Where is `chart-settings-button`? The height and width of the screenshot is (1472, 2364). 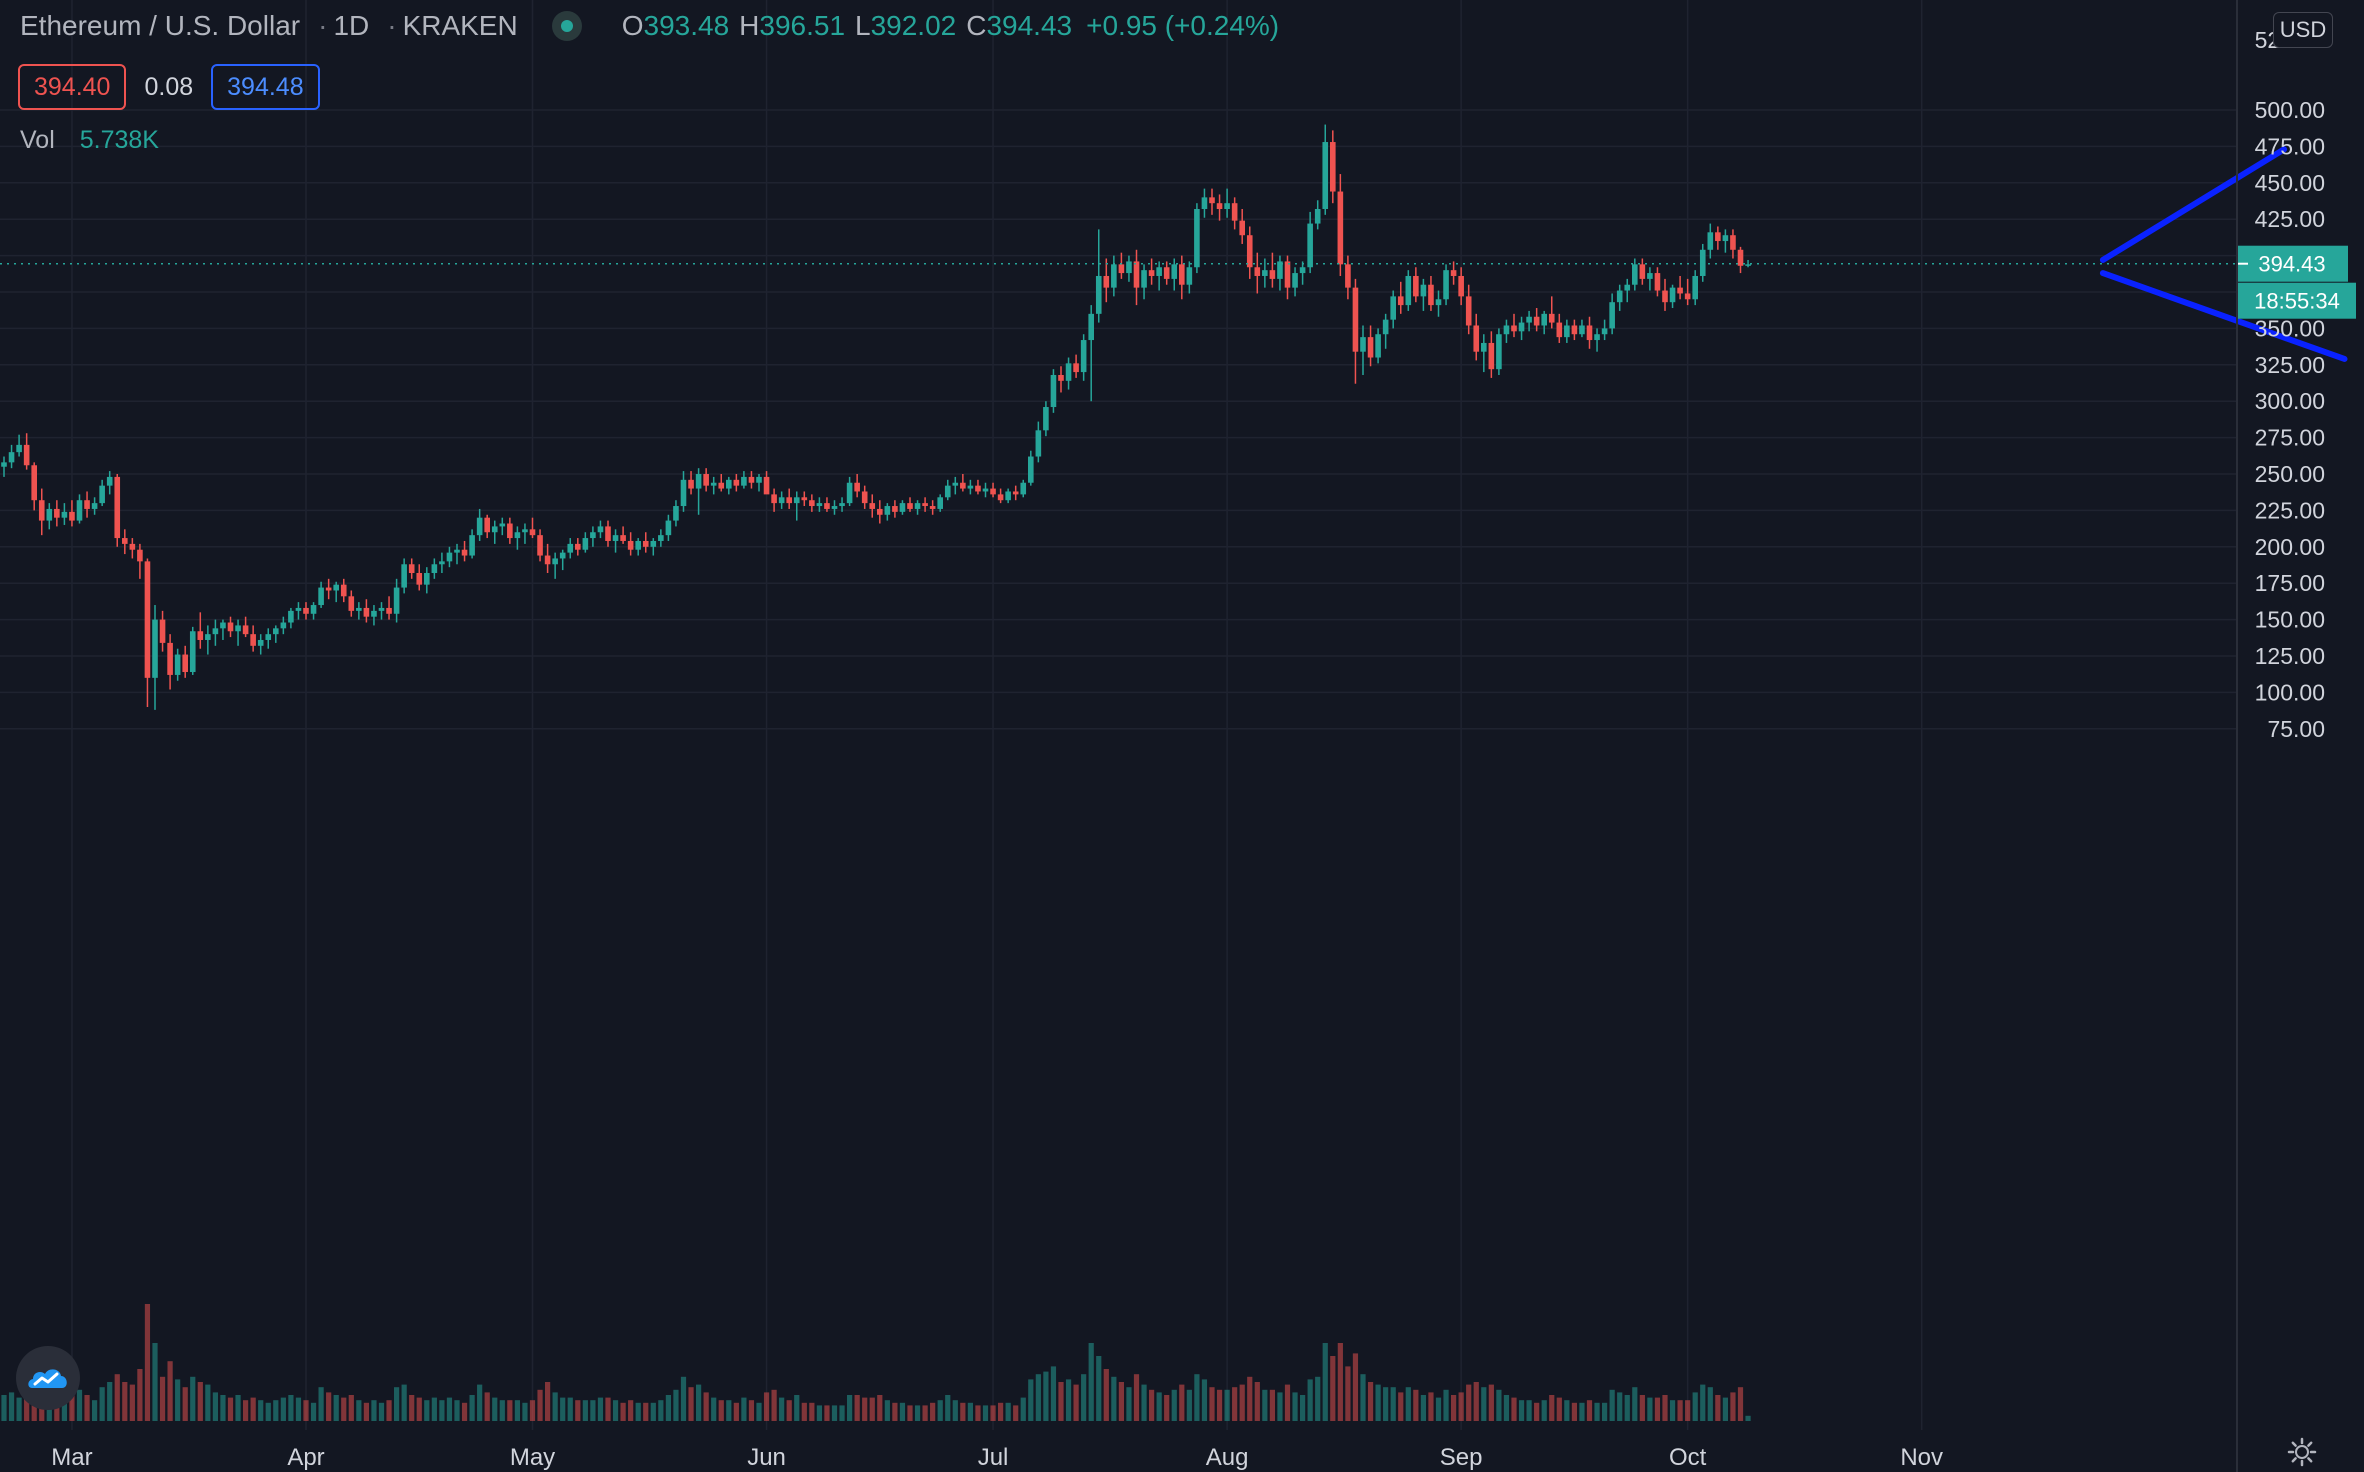
chart-settings-button is located at coordinates (2302, 1452).